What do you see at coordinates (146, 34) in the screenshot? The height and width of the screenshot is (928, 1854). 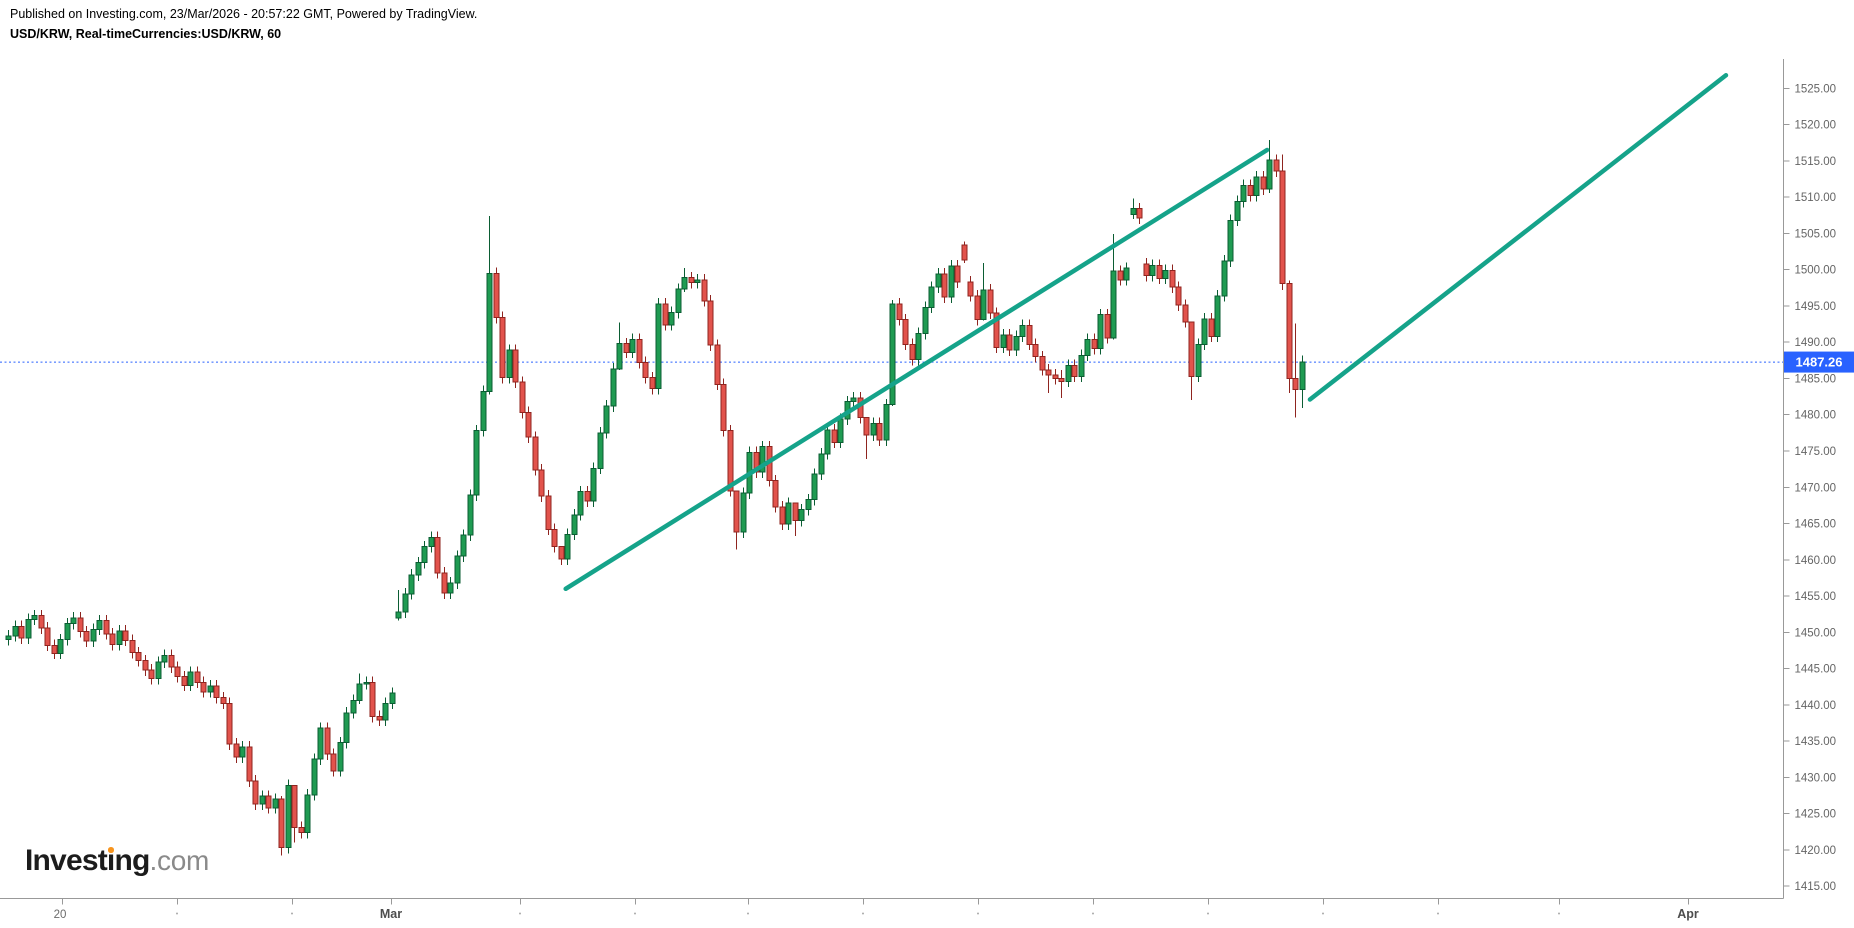 I see `instrument-line: USD/KRW, Real-timeCurrencies:USD/KRW, 60` at bounding box center [146, 34].